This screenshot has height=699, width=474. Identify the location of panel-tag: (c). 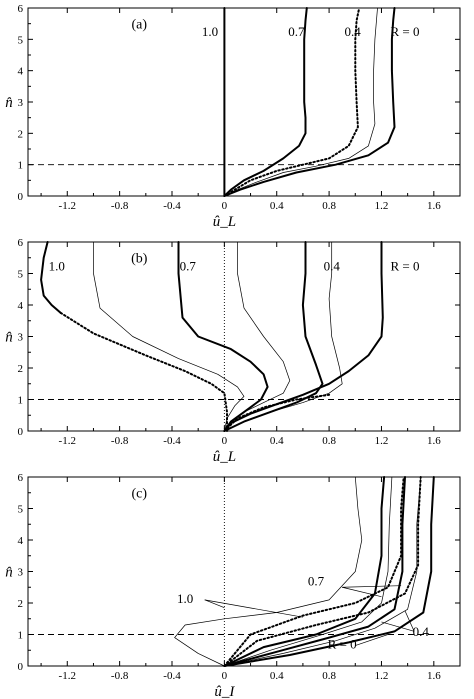
(139, 493).